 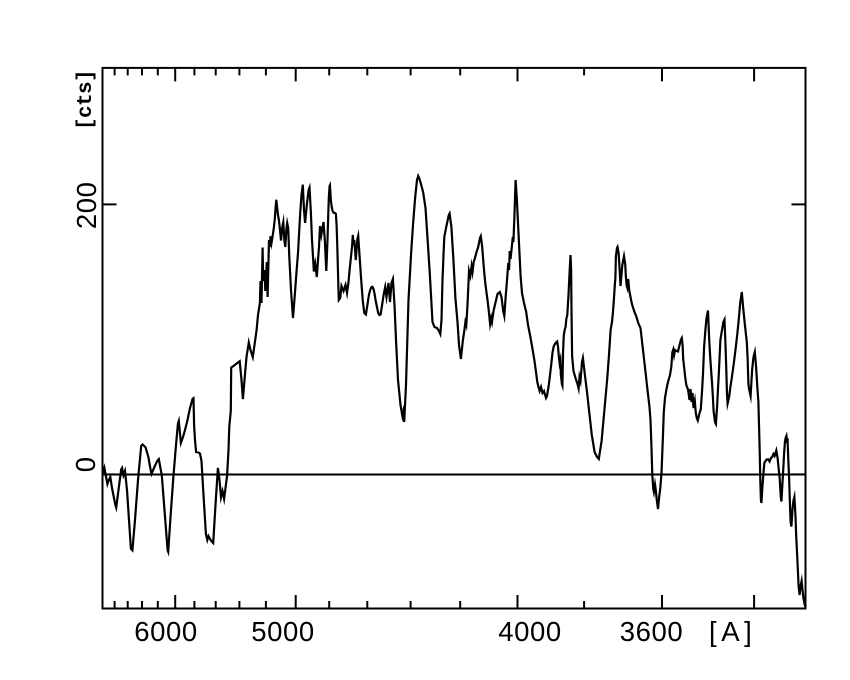 What do you see at coordinates (86, 100) in the screenshot?
I see `svg-text: [cts]` at bounding box center [86, 100].